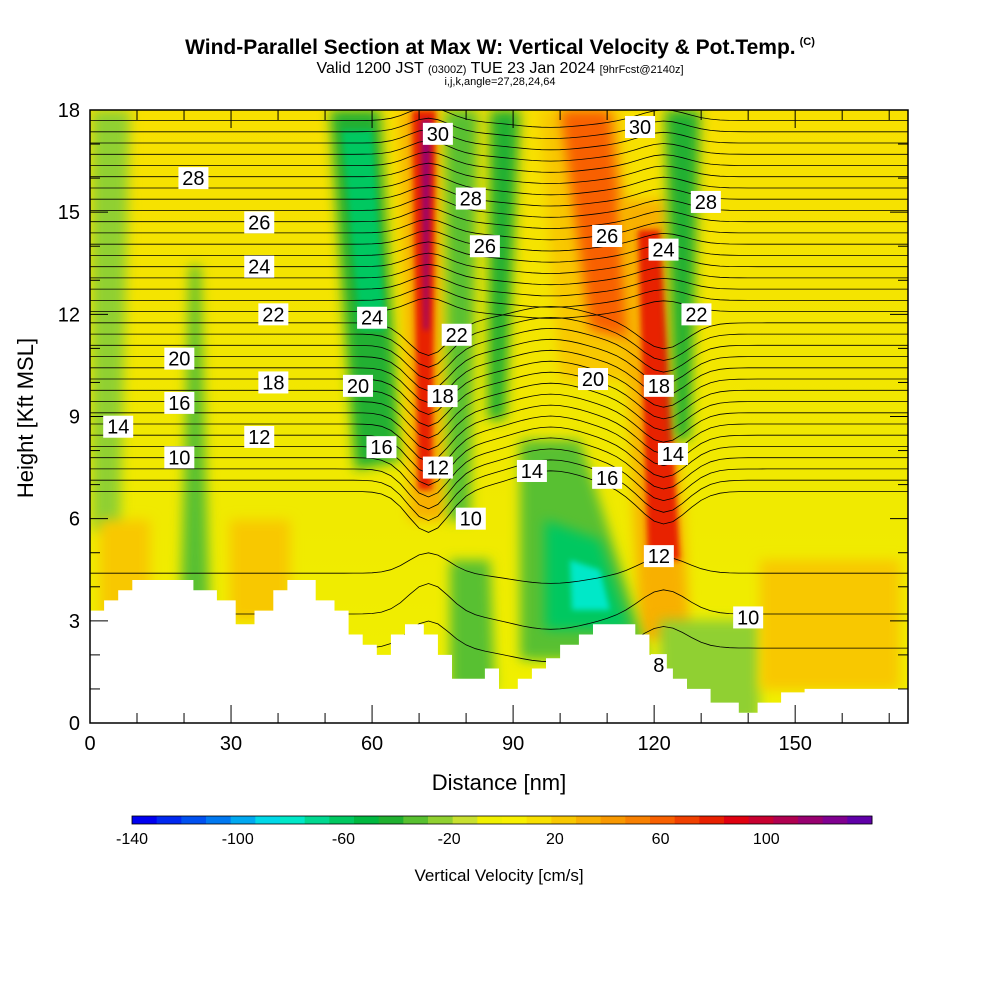  I want to click on contour-label-16: 16, so click(179, 403).